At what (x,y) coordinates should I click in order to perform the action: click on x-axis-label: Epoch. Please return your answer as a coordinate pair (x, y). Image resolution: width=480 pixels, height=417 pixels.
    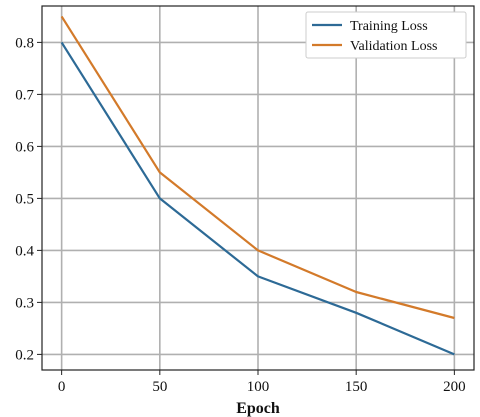
    Looking at the image, I should click on (258, 408).